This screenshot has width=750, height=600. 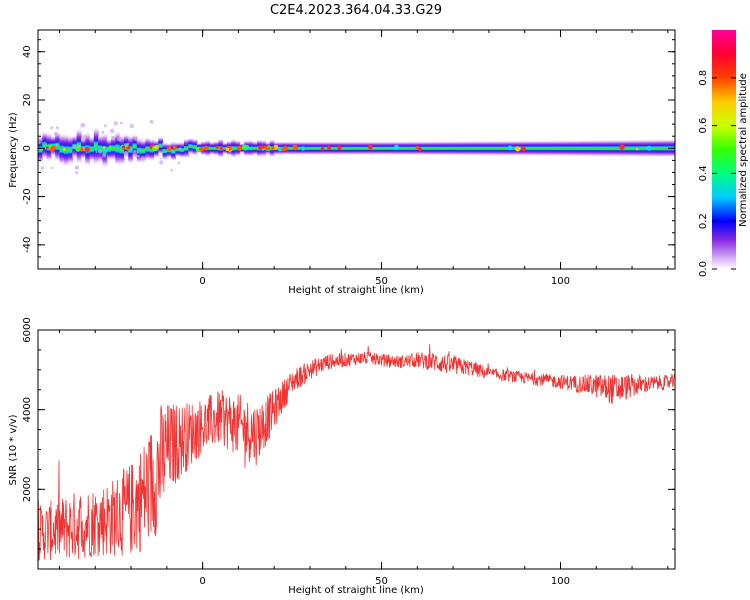 I want to click on colorbar-tick-label: 0.4, so click(x=703, y=173).